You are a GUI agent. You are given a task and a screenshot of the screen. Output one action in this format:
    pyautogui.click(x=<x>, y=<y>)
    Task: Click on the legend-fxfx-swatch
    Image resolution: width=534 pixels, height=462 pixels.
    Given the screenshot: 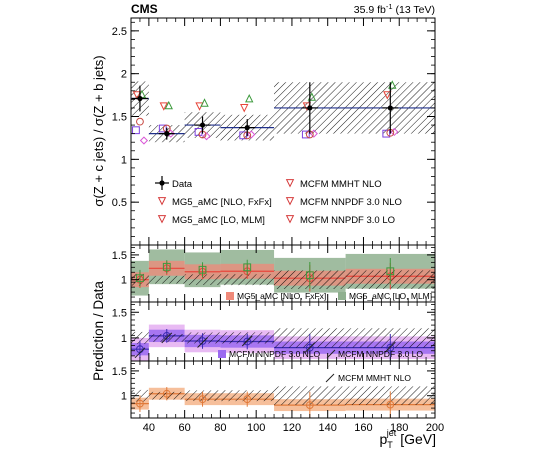 What is the action you would take?
    pyautogui.click(x=230, y=296)
    